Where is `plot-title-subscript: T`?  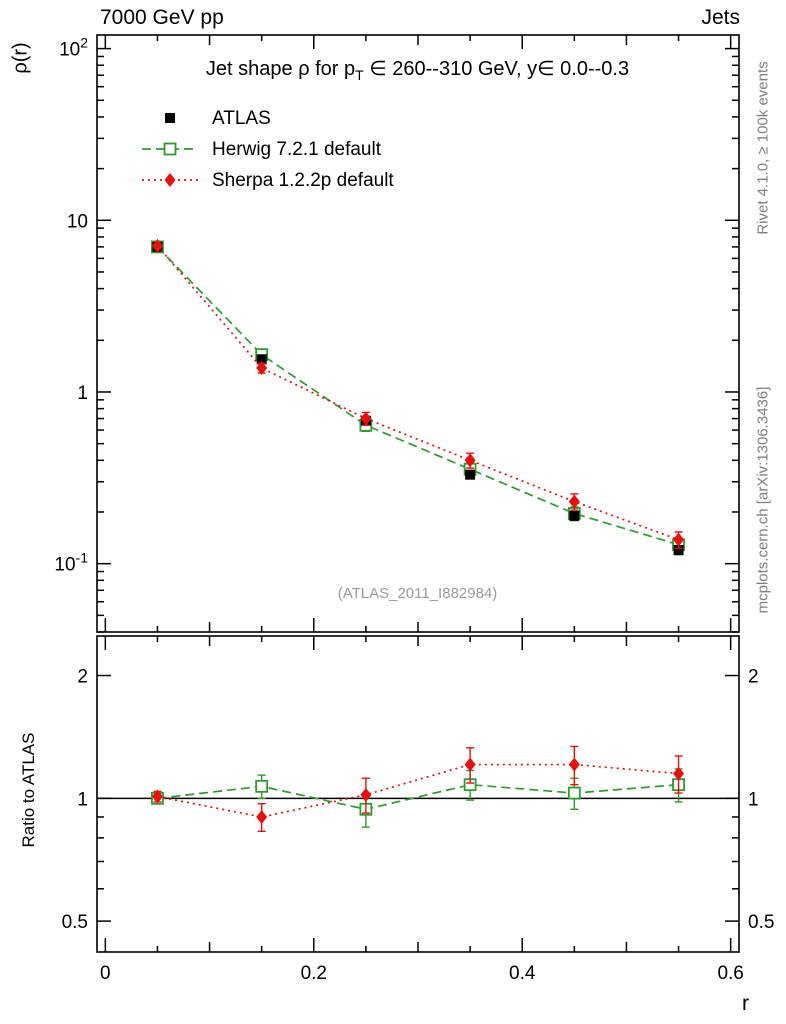 plot-title-subscript: T is located at coordinates (359, 75).